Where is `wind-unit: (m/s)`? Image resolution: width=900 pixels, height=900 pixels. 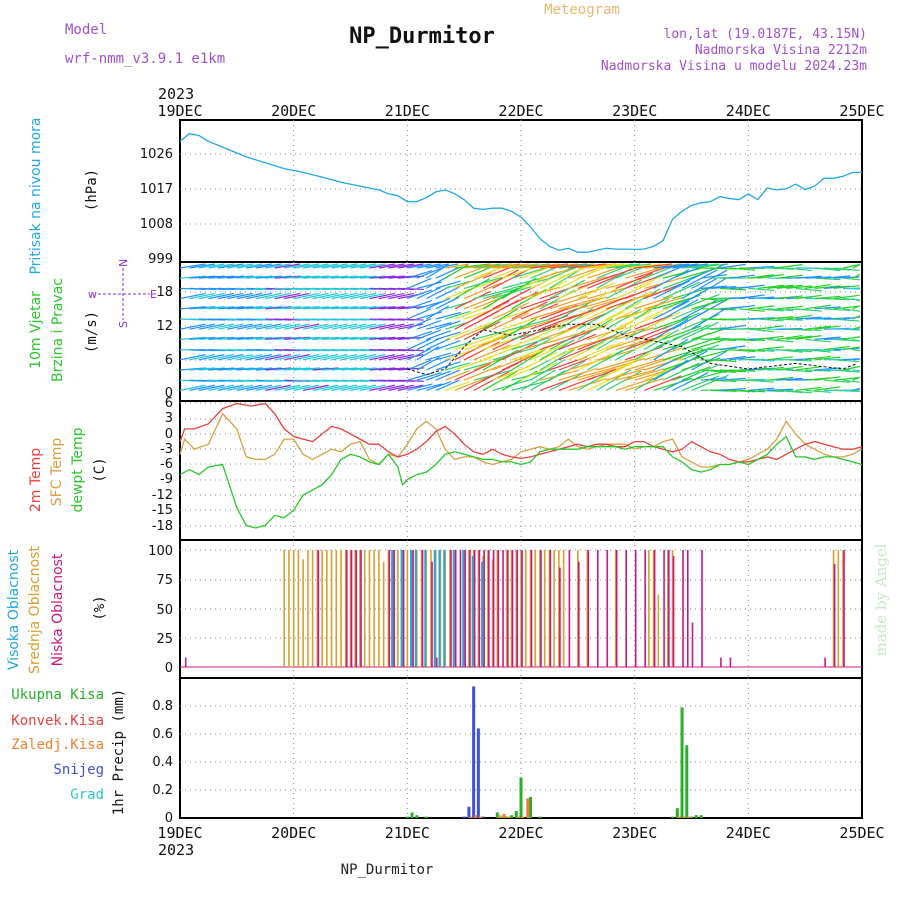
wind-unit: (m/s) is located at coordinates (92, 332).